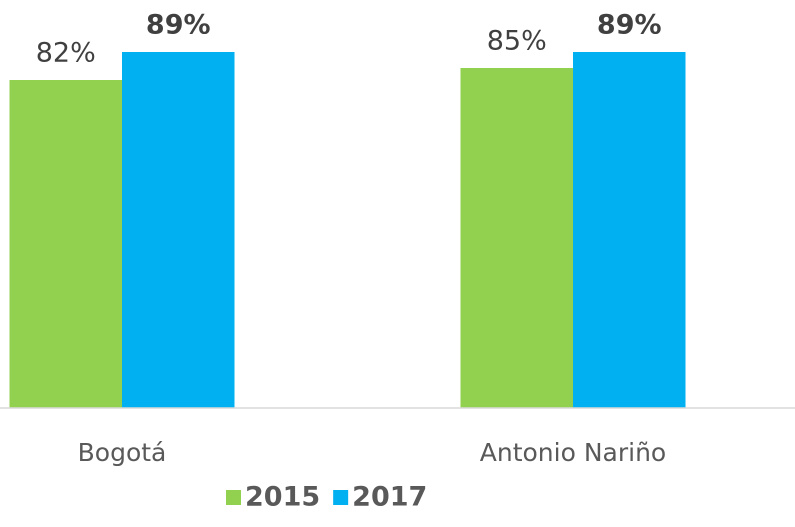 The image size is (795, 527). Describe the element at coordinates (517, 41) in the screenshot. I see `value-label: 85%` at that location.